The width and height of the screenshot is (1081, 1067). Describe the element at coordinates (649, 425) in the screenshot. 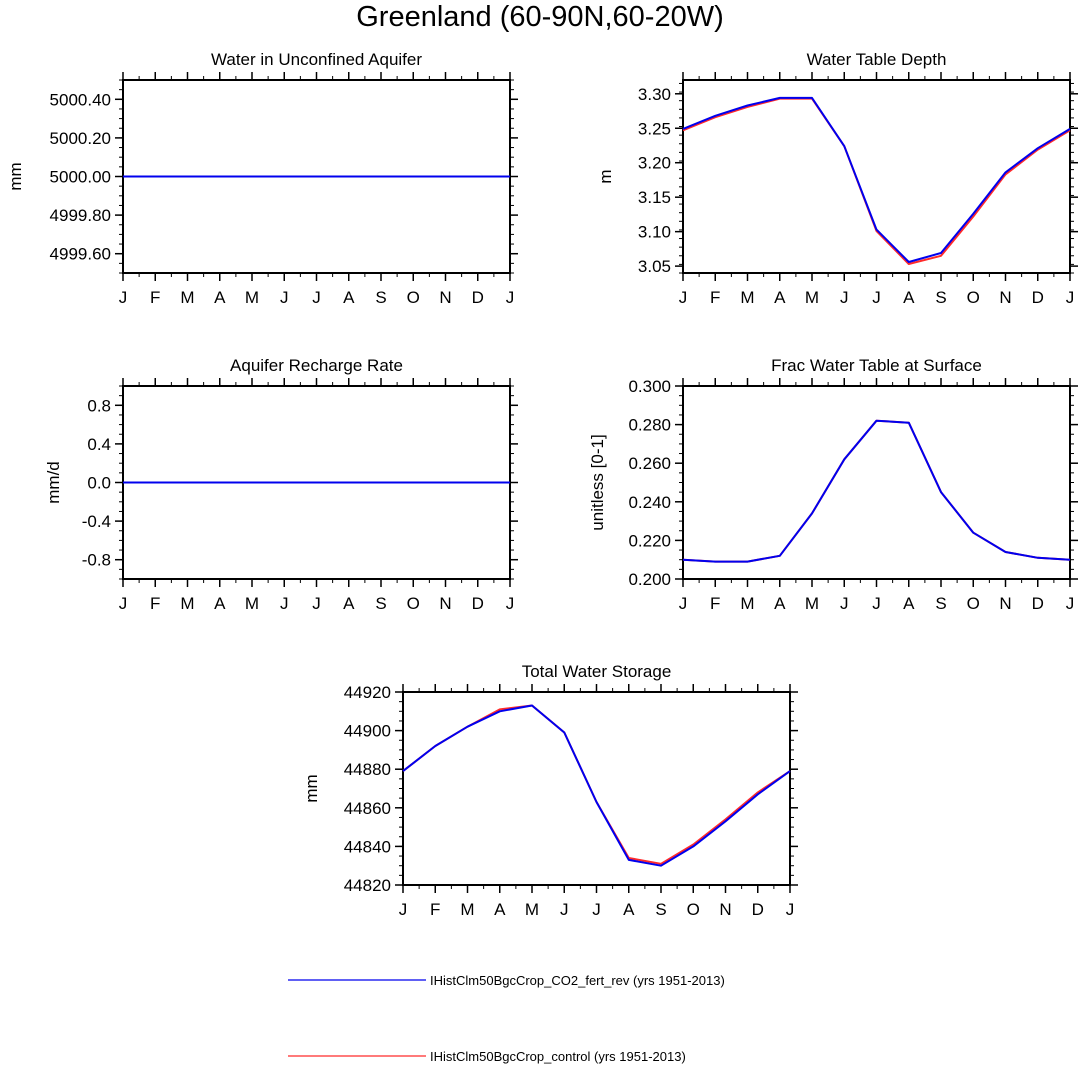

I see `y-tick-label: 0.280` at that location.